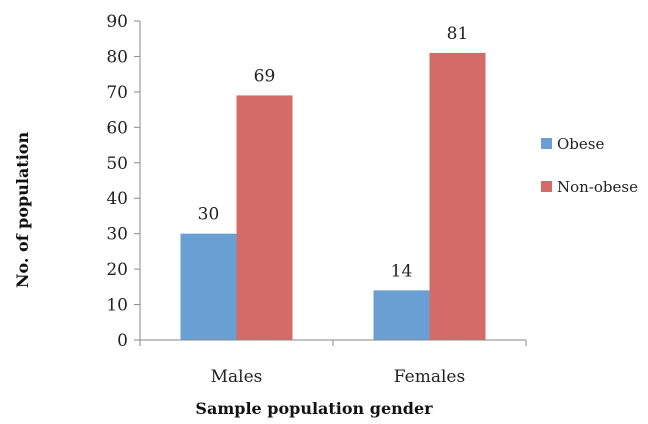 This screenshot has height=424, width=648. I want to click on legend: Obese Non-obese, so click(589, 165).